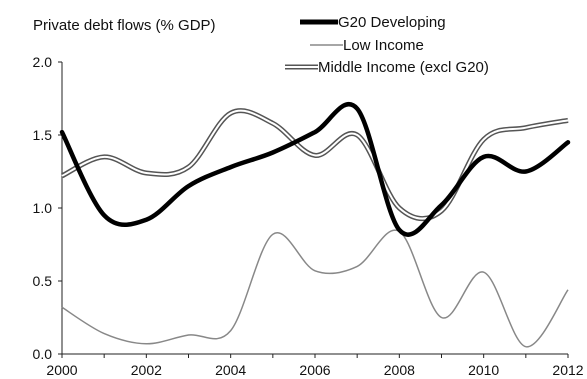  I want to click on y-tick-label: 0.0, so click(43, 354).